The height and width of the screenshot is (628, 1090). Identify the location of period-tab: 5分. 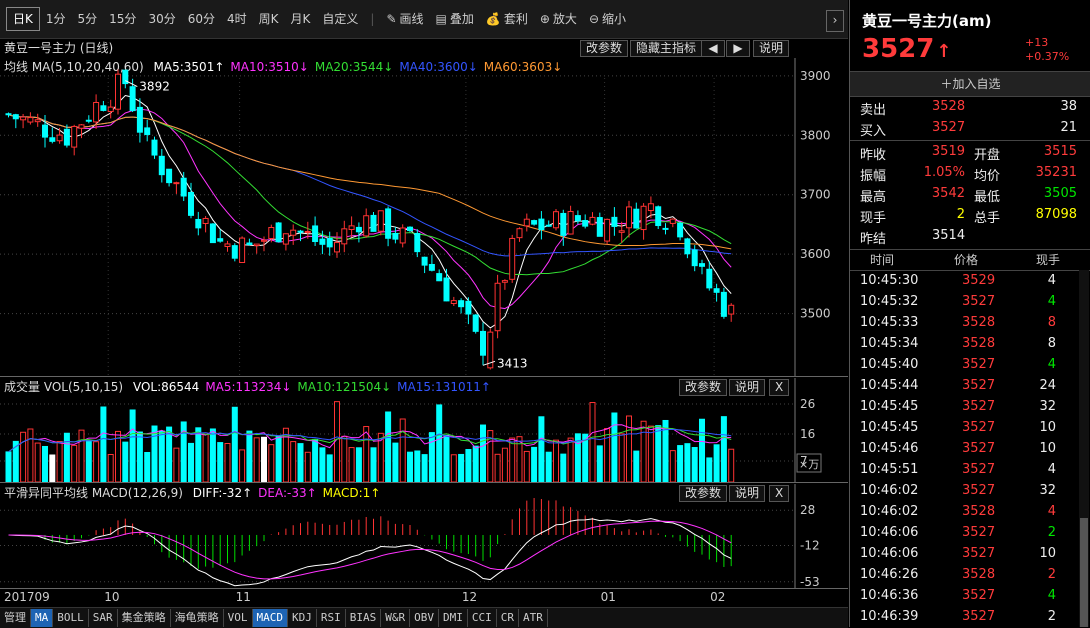
(87, 19).